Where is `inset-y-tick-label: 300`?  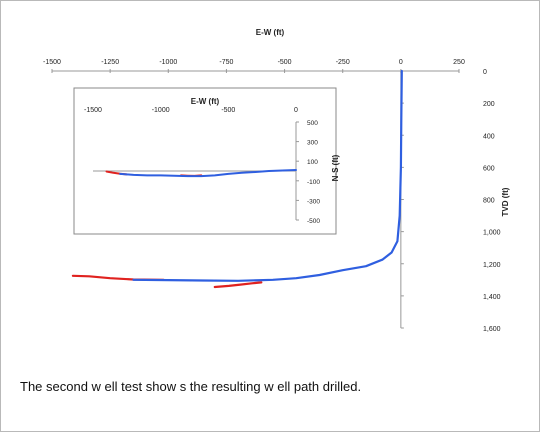 inset-y-tick-label: 300 is located at coordinates (312, 143).